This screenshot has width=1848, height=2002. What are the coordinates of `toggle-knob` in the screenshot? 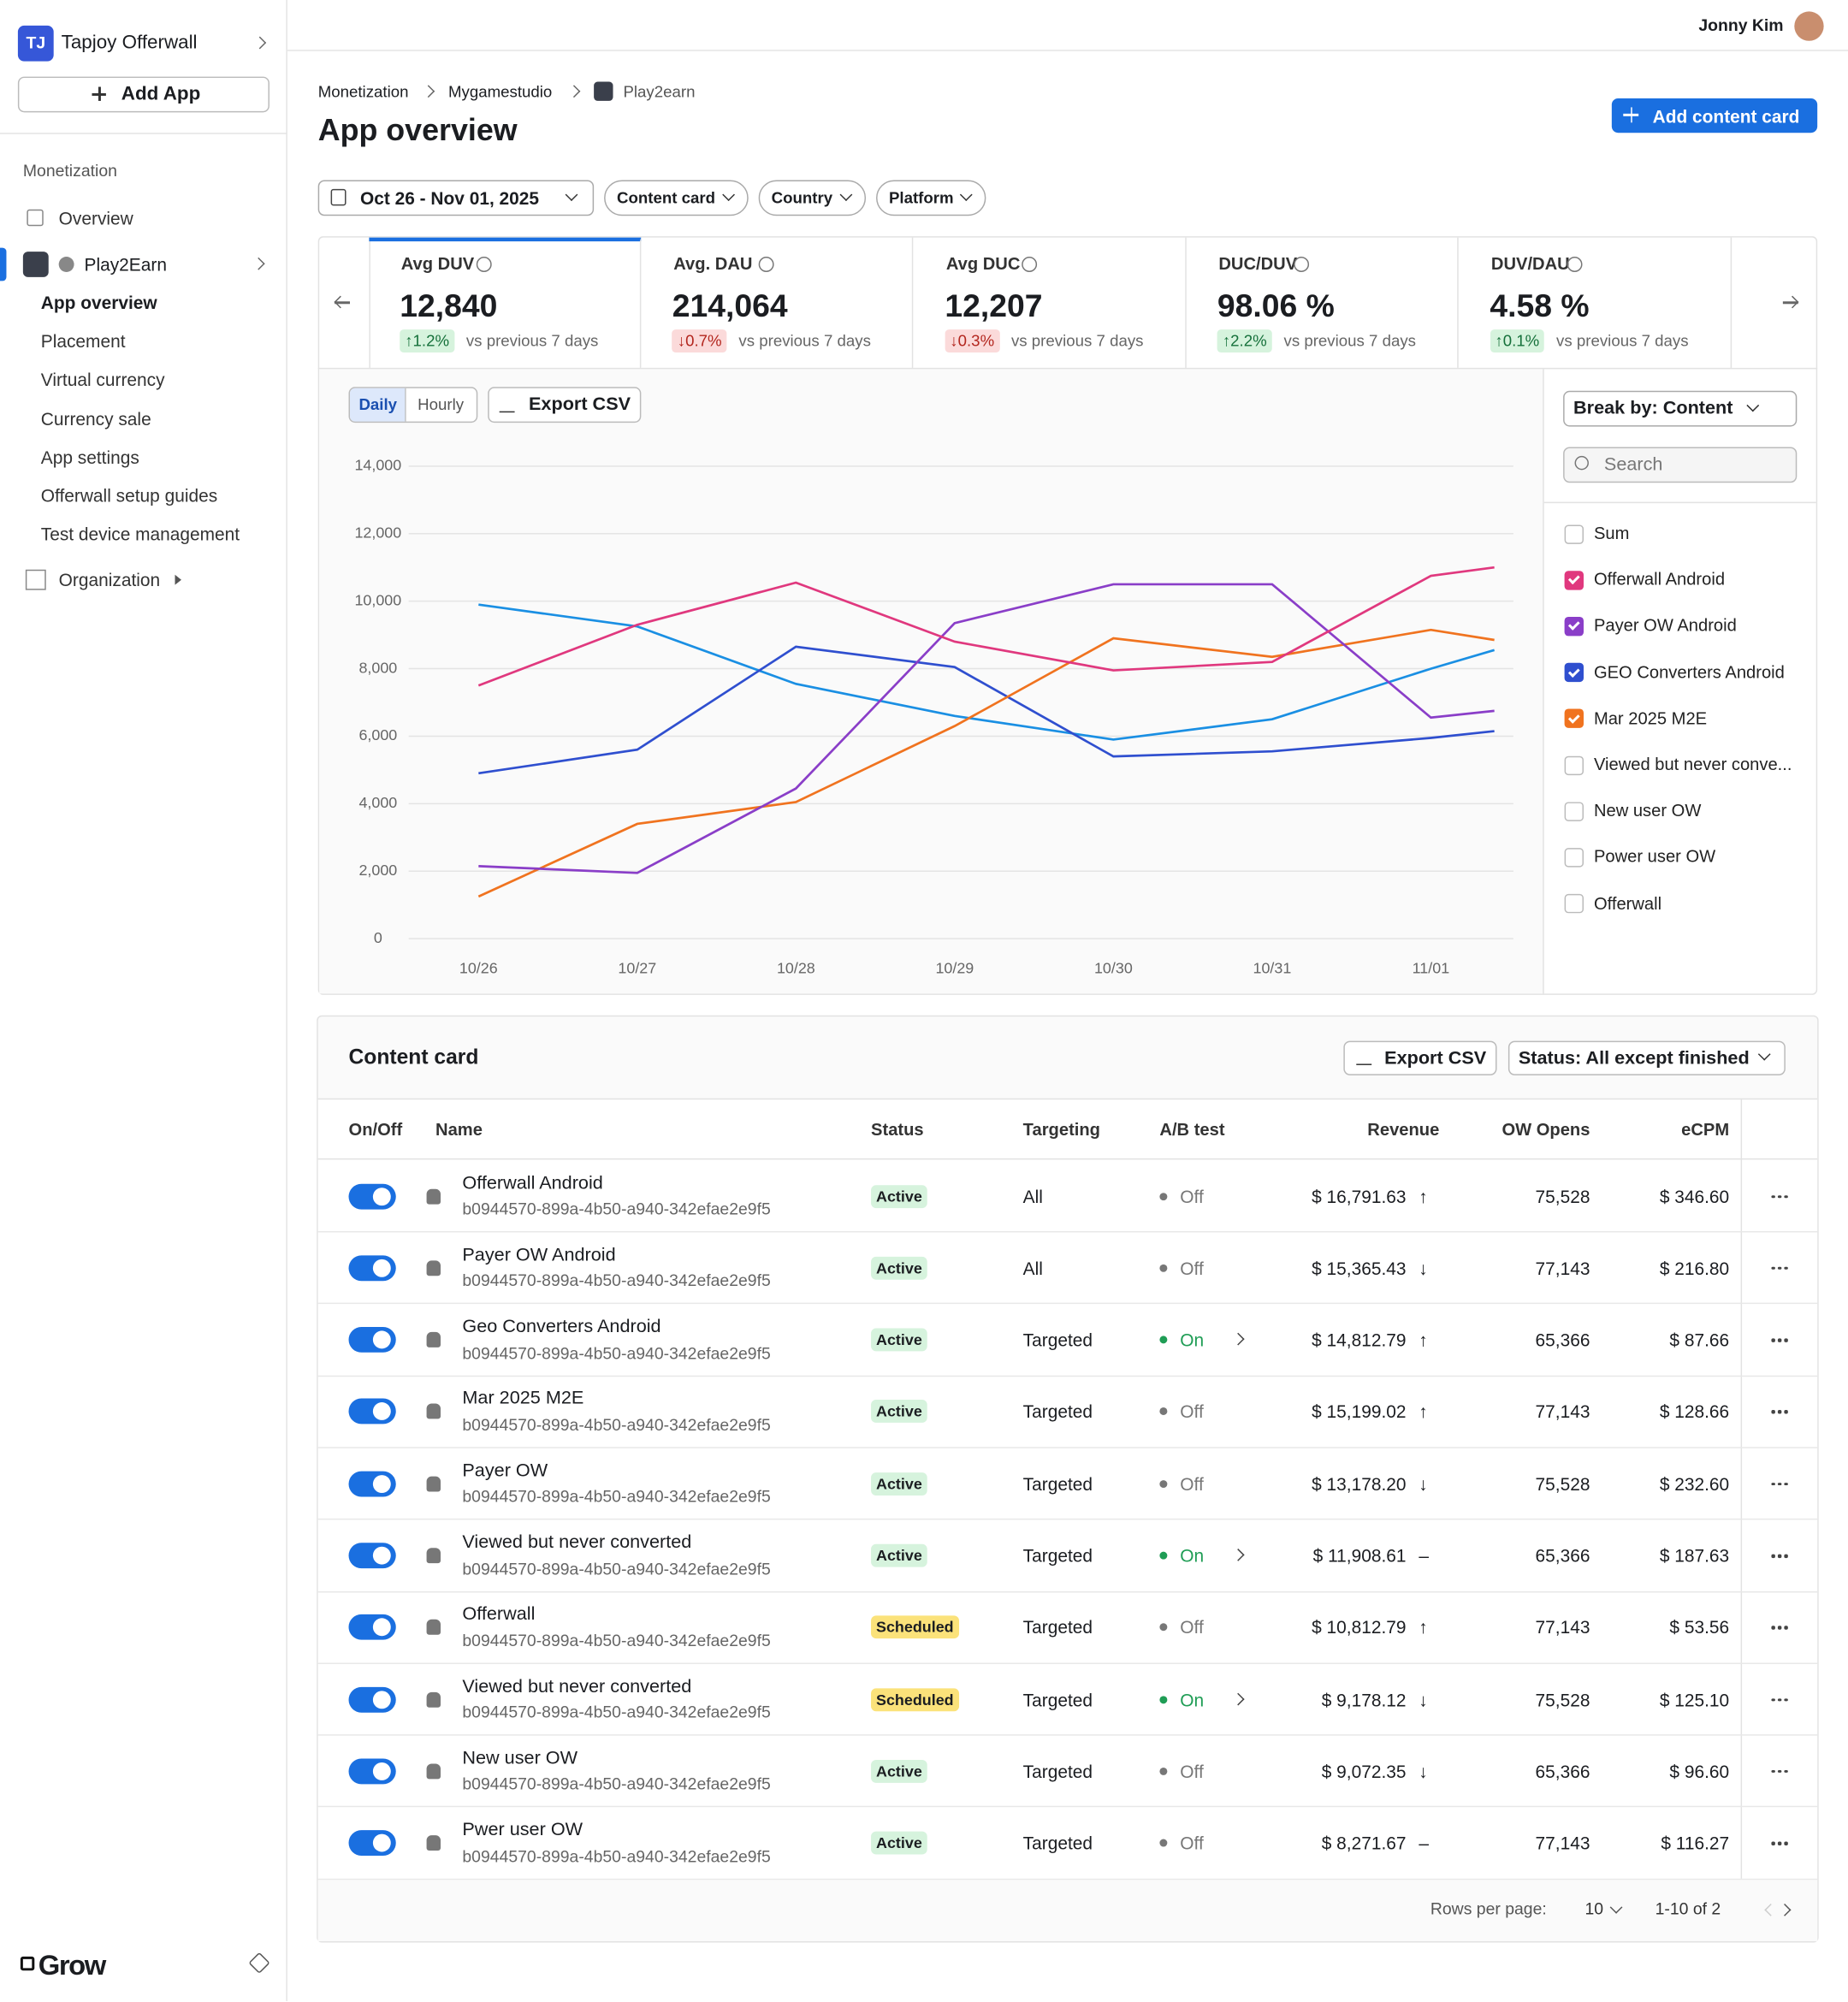 It's located at (381, 1411).